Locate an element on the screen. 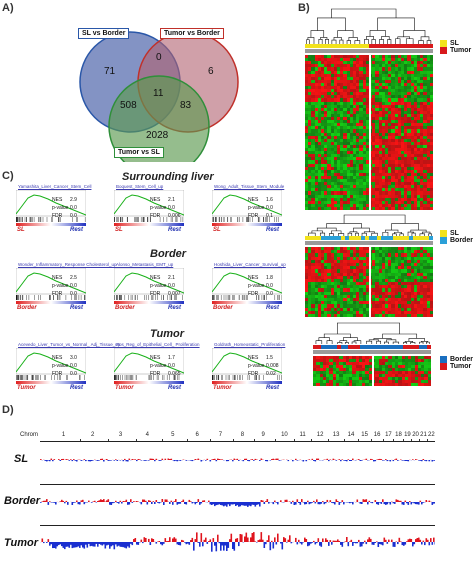 The image size is (474, 567). heatmap-2-group-bar is located at coordinates (369, 238).